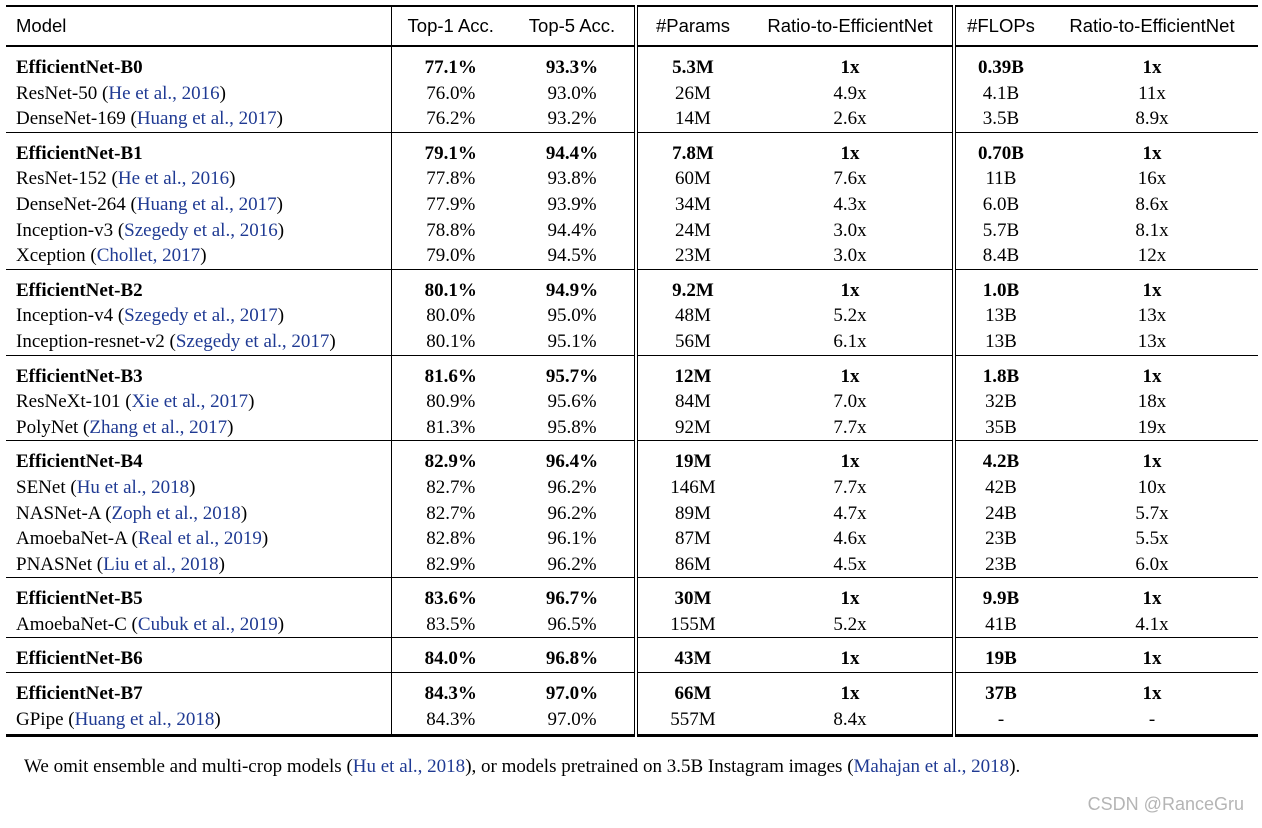 This screenshot has width=1262, height=828. I want to click on cell-params: 557M, so click(691, 722).